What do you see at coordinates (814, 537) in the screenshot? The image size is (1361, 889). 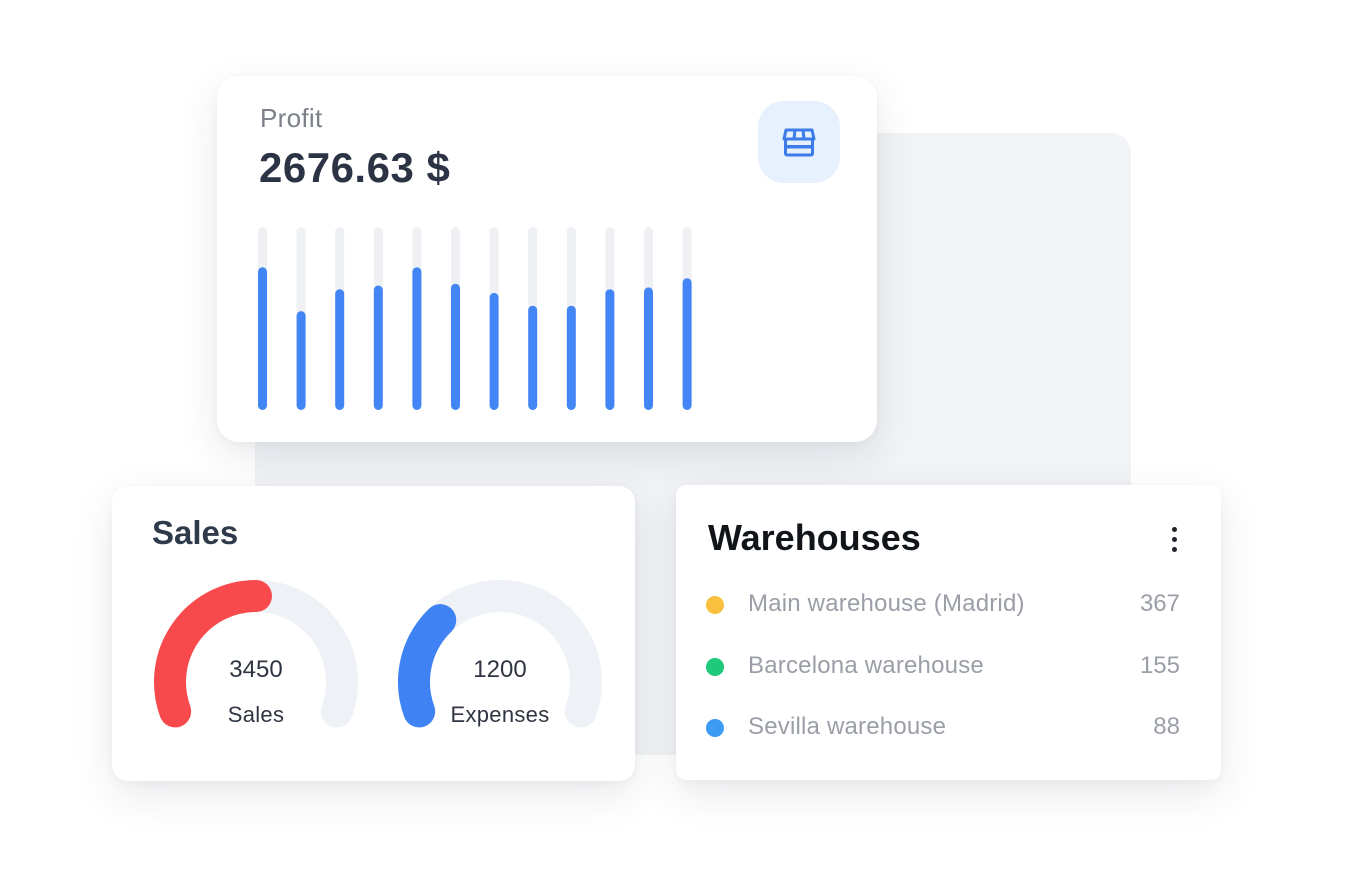 I see `warehouses-title: Warehouses` at bounding box center [814, 537].